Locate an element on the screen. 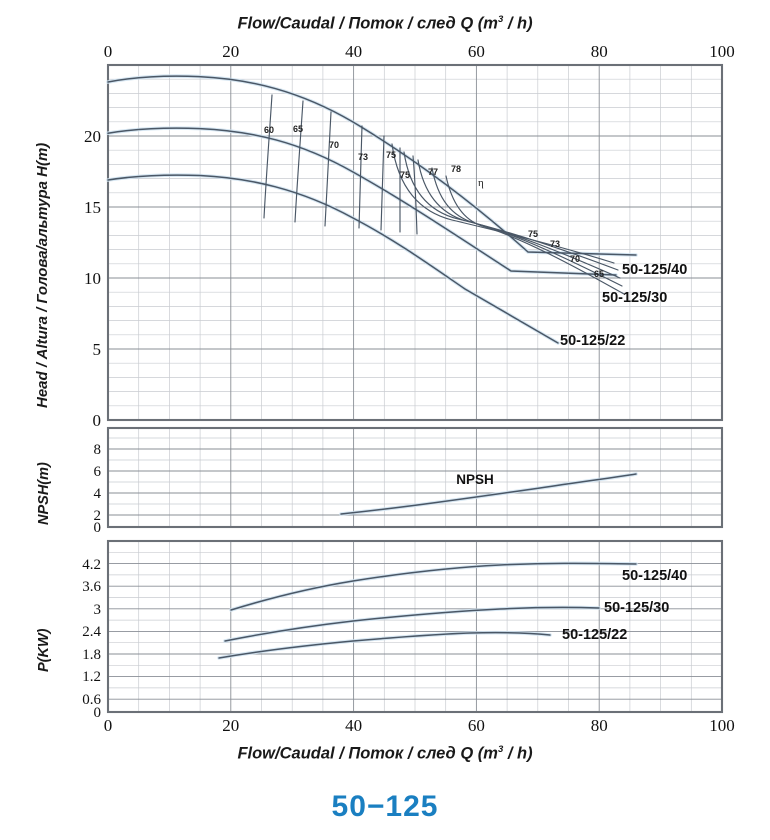 This screenshot has width=770, height=840. head-x-tick-labels: 0 20 40 60 80 100 is located at coordinates (419, 51).